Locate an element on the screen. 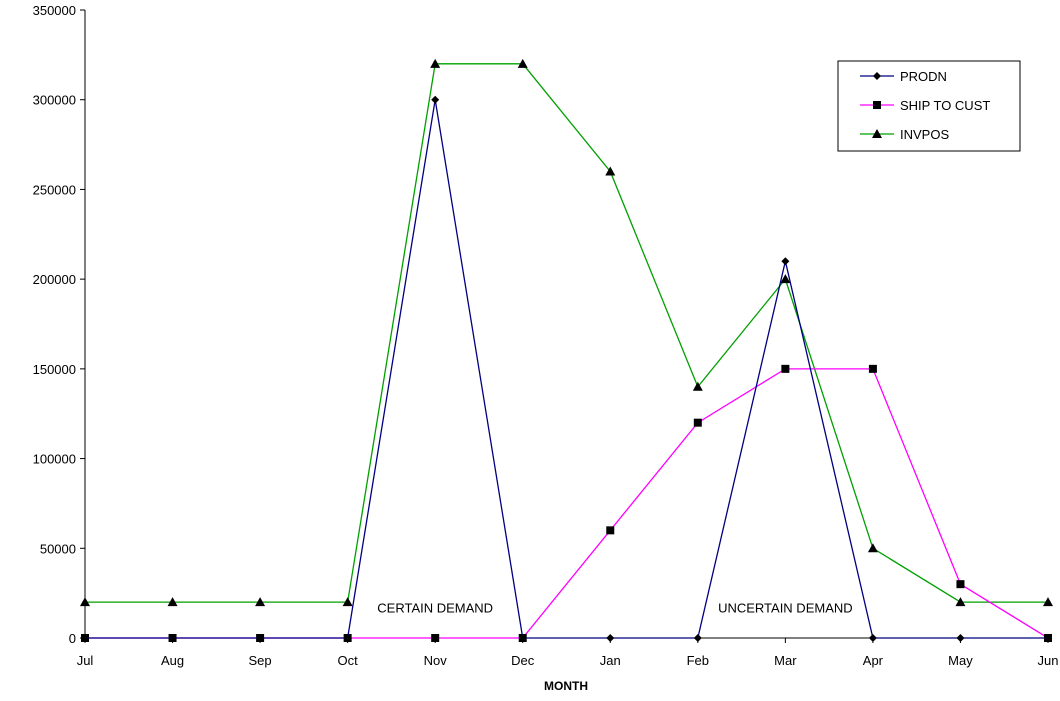  x-tick-label: May is located at coordinates (960, 660).